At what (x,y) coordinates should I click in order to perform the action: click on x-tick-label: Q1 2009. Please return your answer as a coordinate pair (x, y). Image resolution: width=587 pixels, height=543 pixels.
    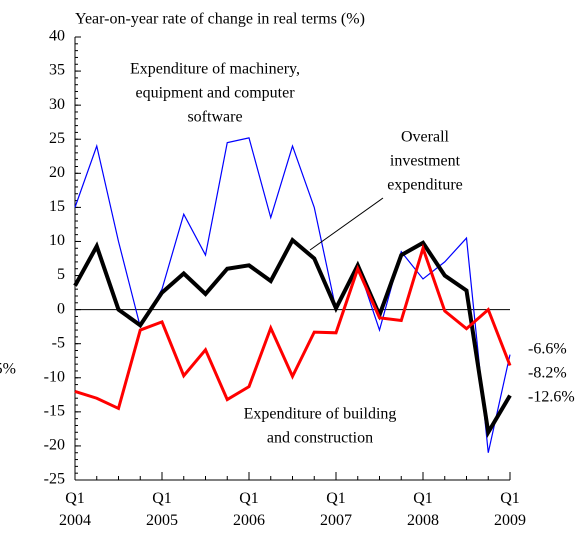
    Looking at the image, I should click on (510, 509).